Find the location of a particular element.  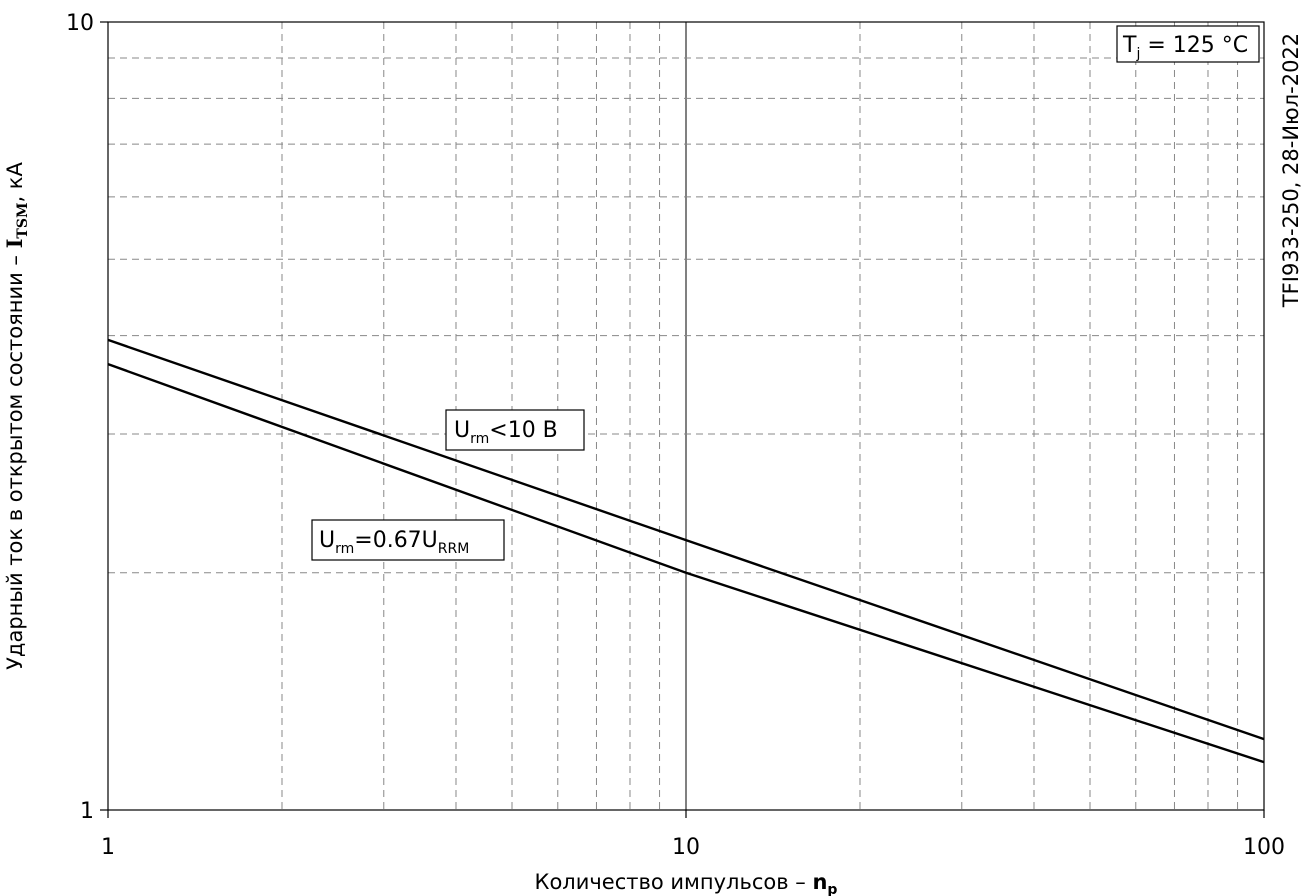

series-label-urm-067: Urm=0.67URRM is located at coordinates (408, 540).